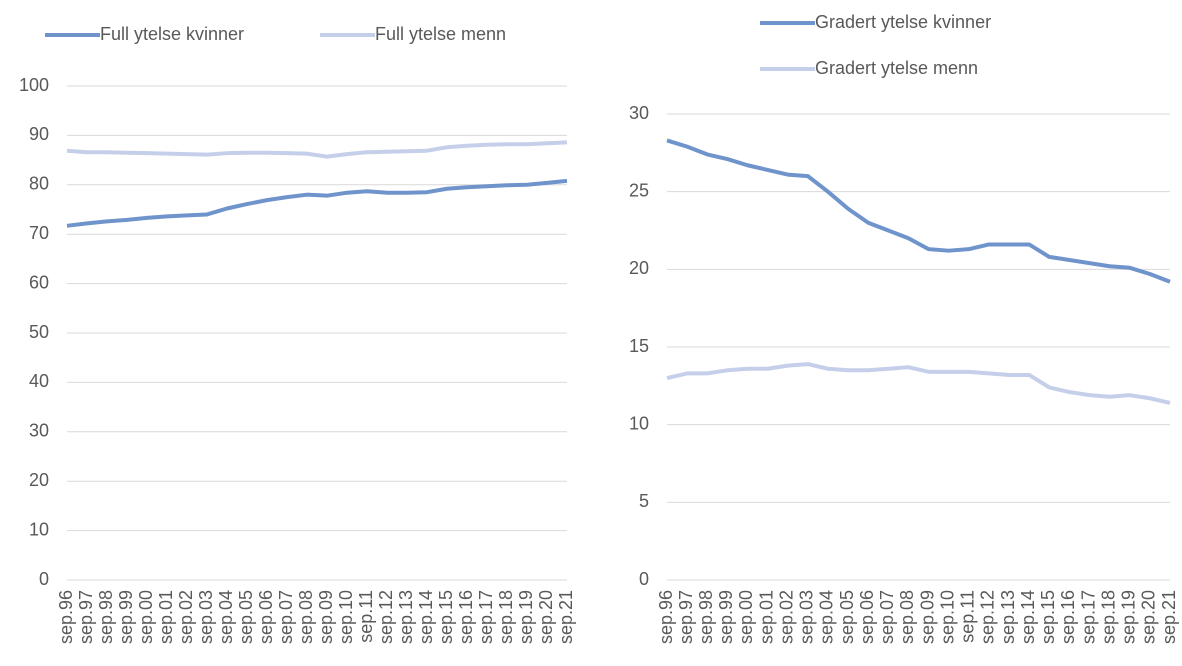  I want to click on legend-label: Gradert ytelse menn, so click(896, 68).